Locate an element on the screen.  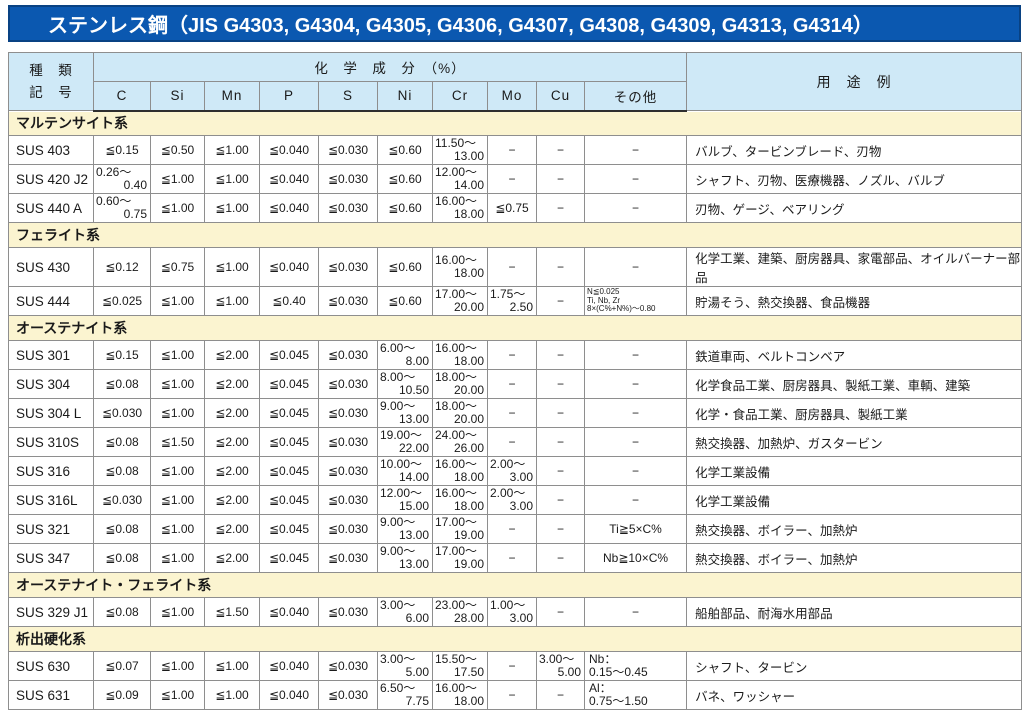
chem-range: 3.00～ 5.00 is located at coordinates (560, 666).